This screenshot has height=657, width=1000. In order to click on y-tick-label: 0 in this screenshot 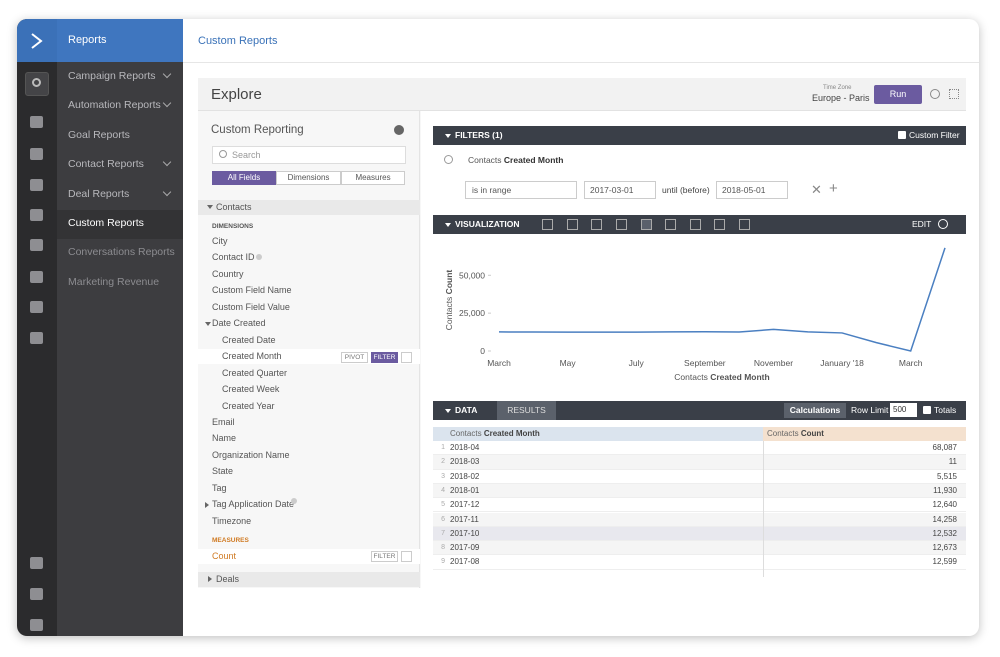, I will do `click(482, 351)`.